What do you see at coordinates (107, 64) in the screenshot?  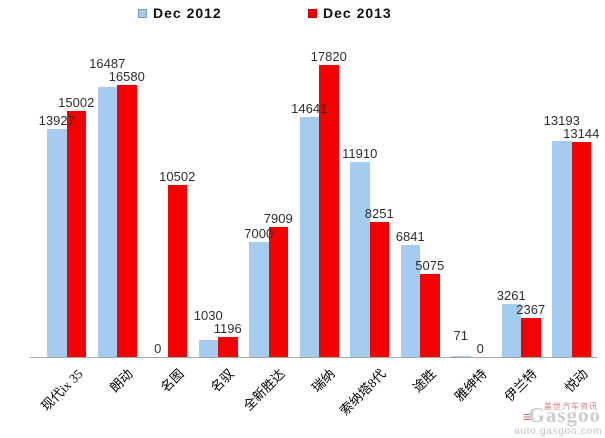 I see `value-label-dec-2012: 16487` at bounding box center [107, 64].